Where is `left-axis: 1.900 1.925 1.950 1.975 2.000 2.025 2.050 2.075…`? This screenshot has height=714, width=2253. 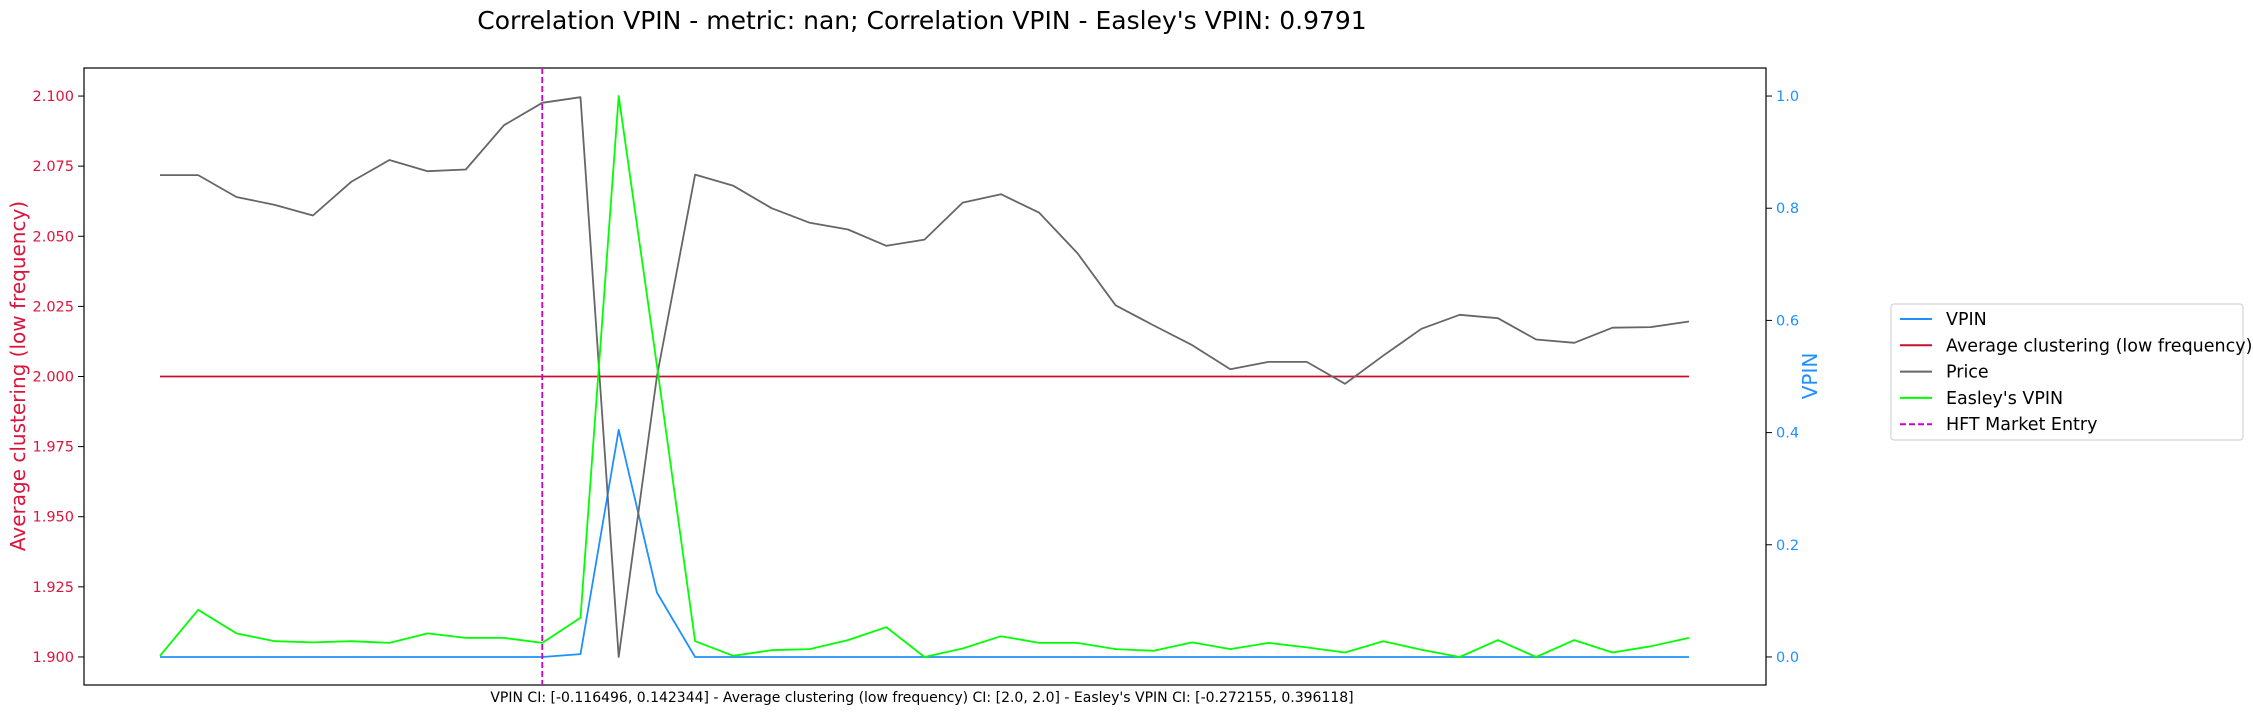 left-axis: 1.900 1.925 1.950 1.975 2.000 2.025 2.050 2.075… is located at coordinates (58, 377).